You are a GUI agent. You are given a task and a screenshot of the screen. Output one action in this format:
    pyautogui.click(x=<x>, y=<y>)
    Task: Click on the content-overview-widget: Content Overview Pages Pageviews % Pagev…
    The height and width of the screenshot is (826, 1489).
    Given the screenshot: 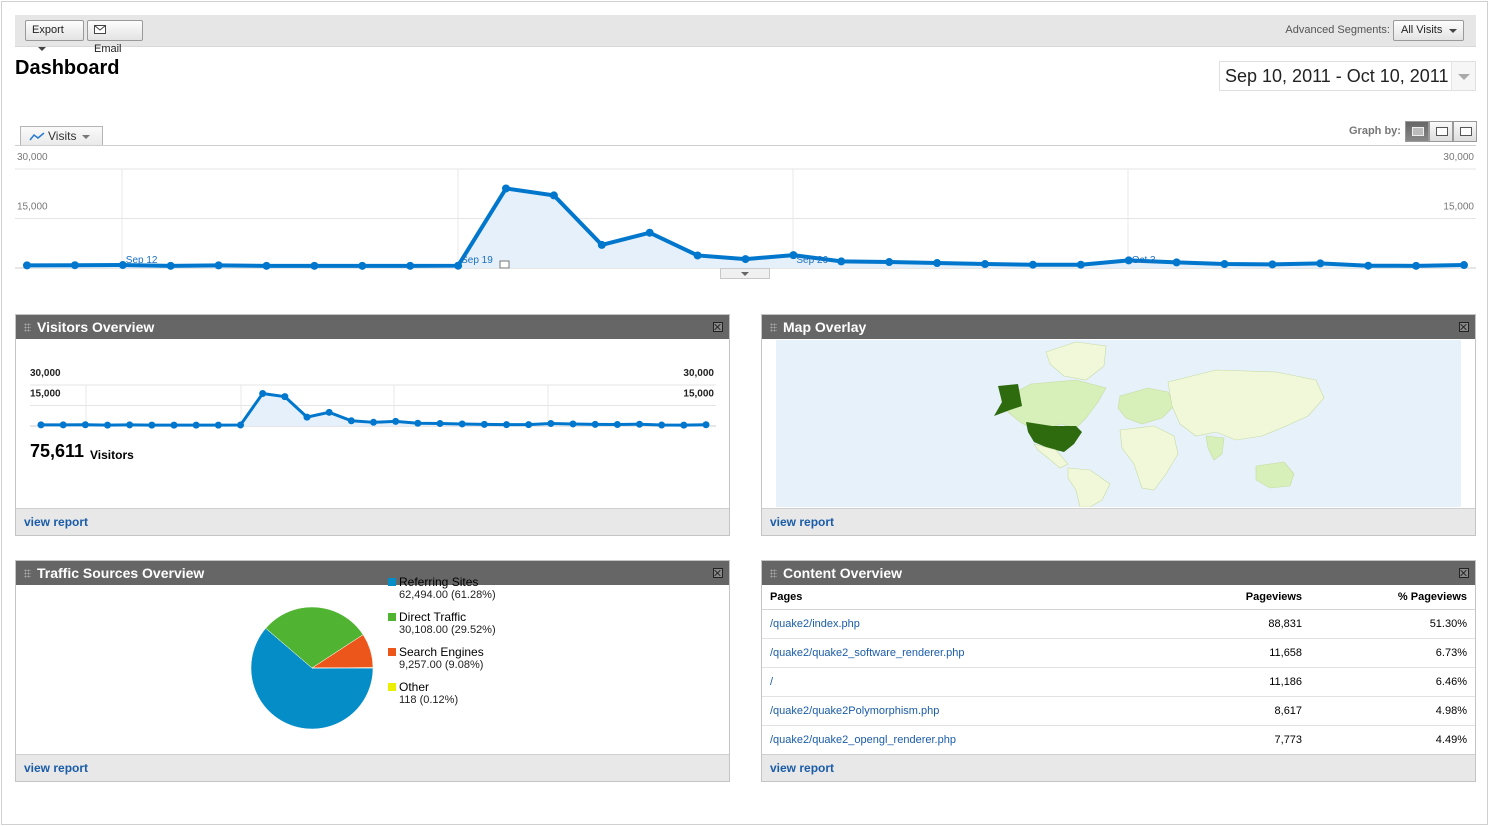 What is the action you would take?
    pyautogui.click(x=1118, y=671)
    